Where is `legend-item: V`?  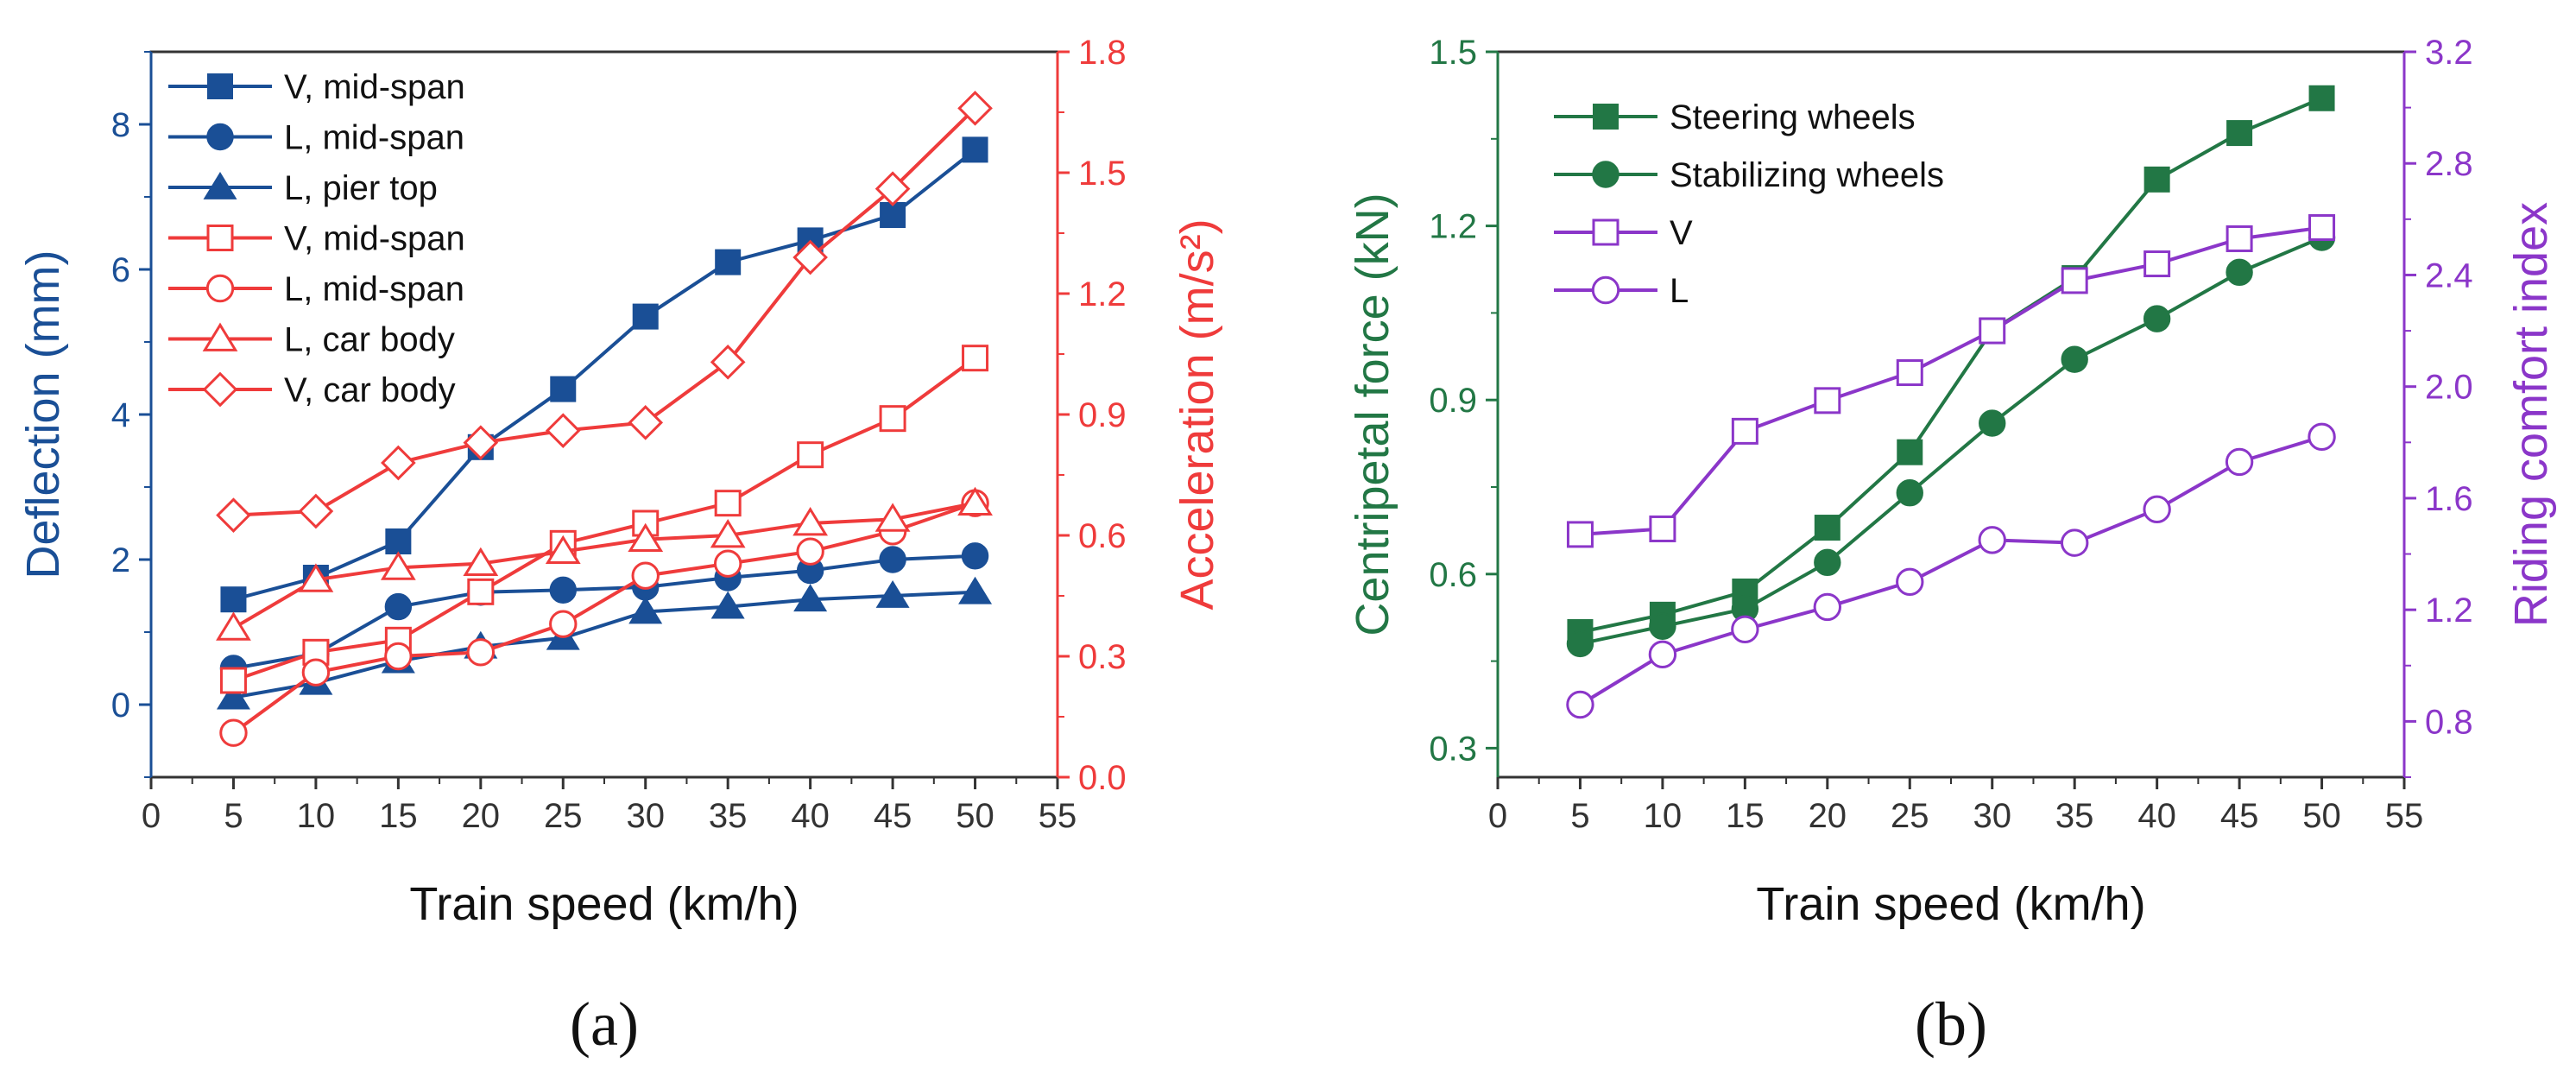 legend-item: V is located at coordinates (1623, 233).